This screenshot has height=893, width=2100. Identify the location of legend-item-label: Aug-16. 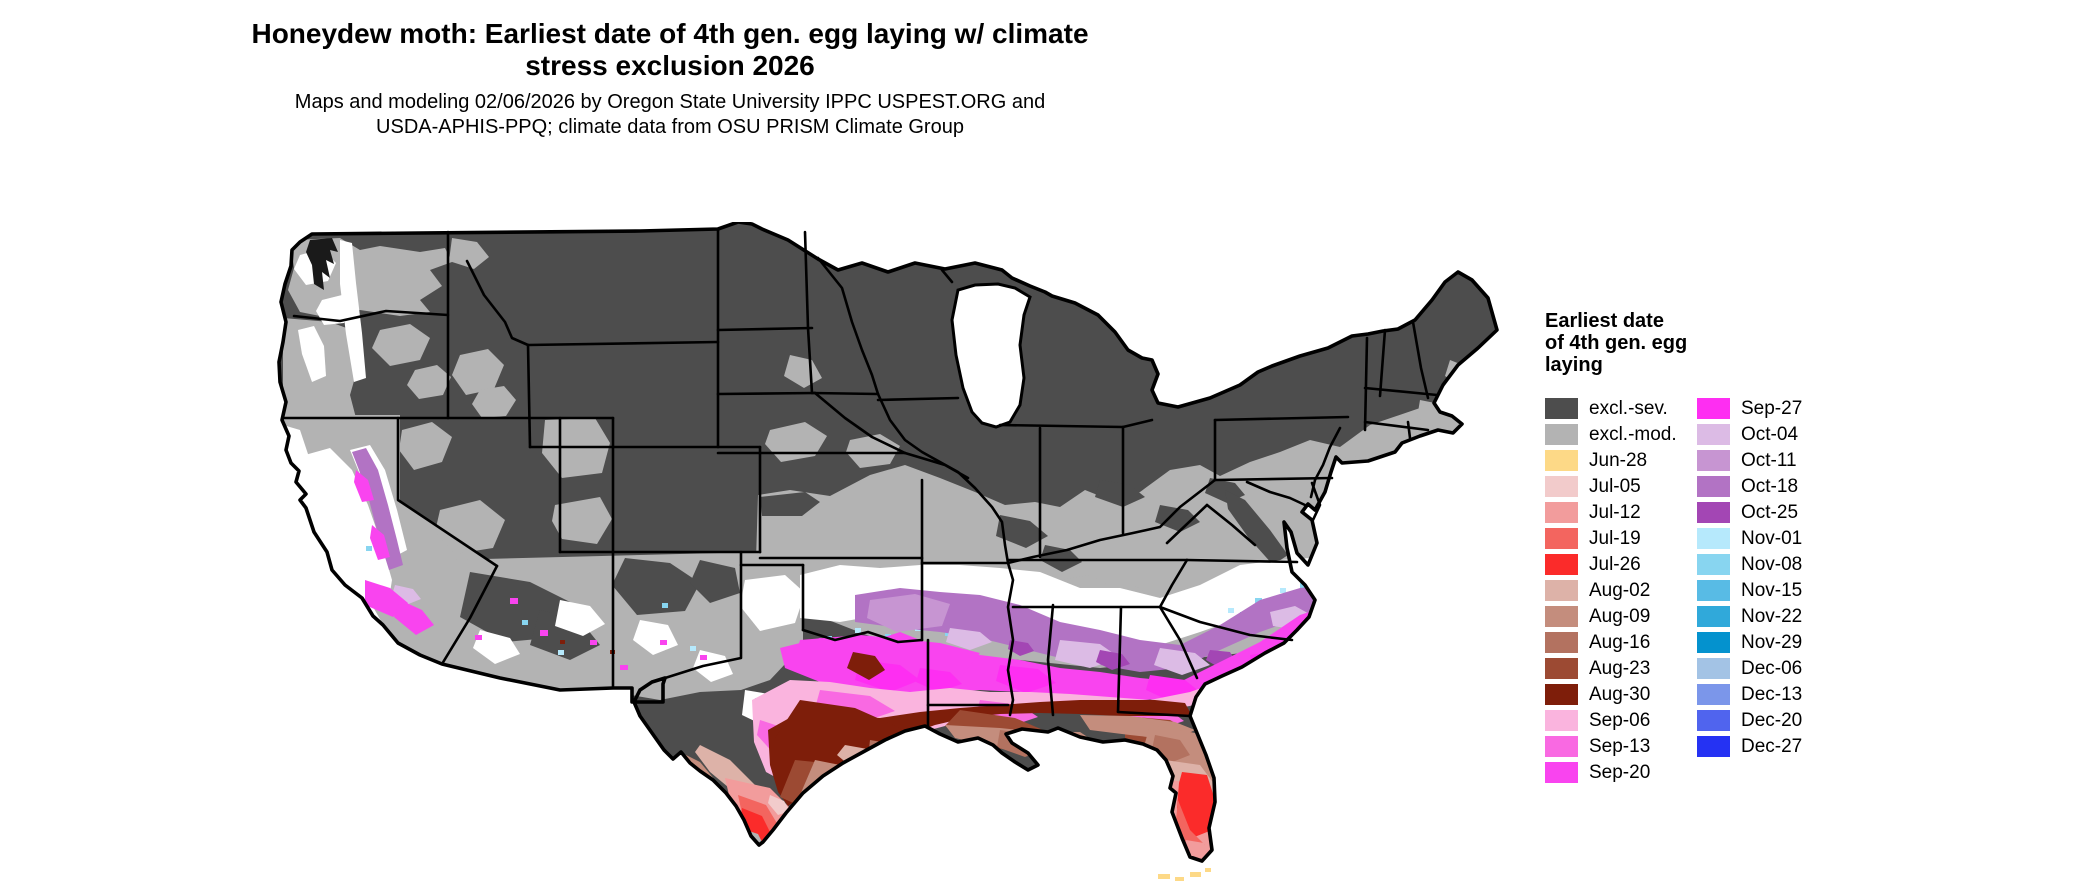
(1620, 642).